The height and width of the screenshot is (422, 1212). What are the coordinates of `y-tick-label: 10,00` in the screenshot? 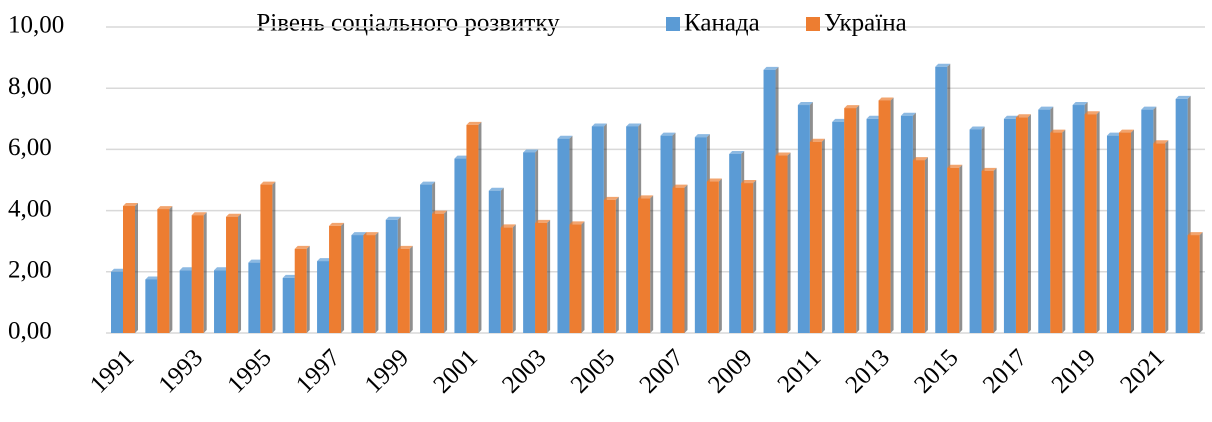 It's located at (36, 25).